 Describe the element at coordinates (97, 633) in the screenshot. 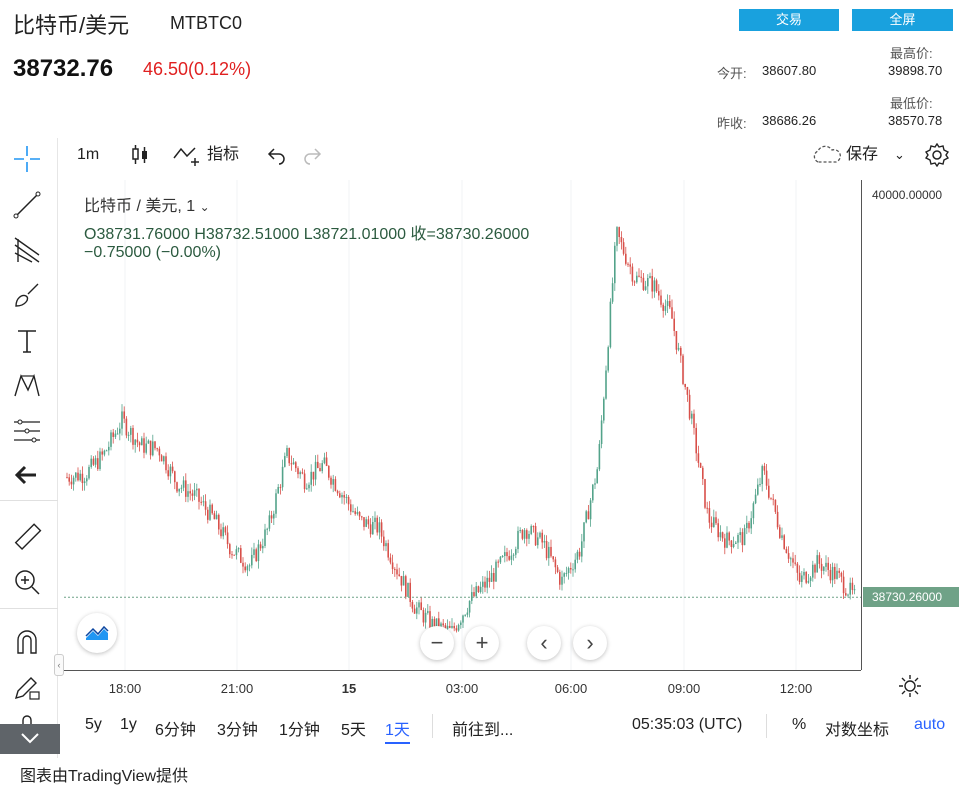

I see `chart-logo-icon` at that location.